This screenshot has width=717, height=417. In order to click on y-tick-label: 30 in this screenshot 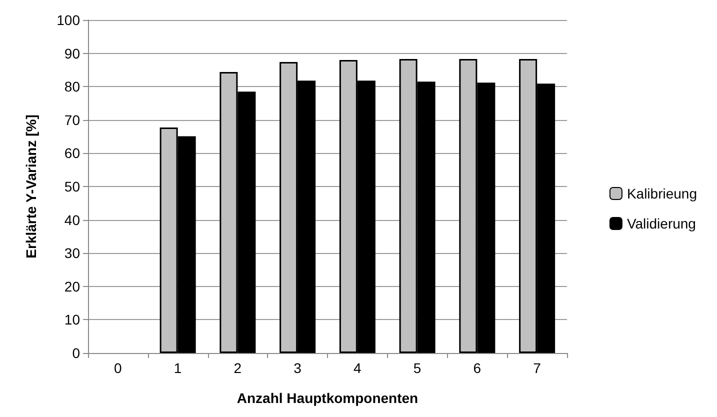, I will do `click(72, 253)`.